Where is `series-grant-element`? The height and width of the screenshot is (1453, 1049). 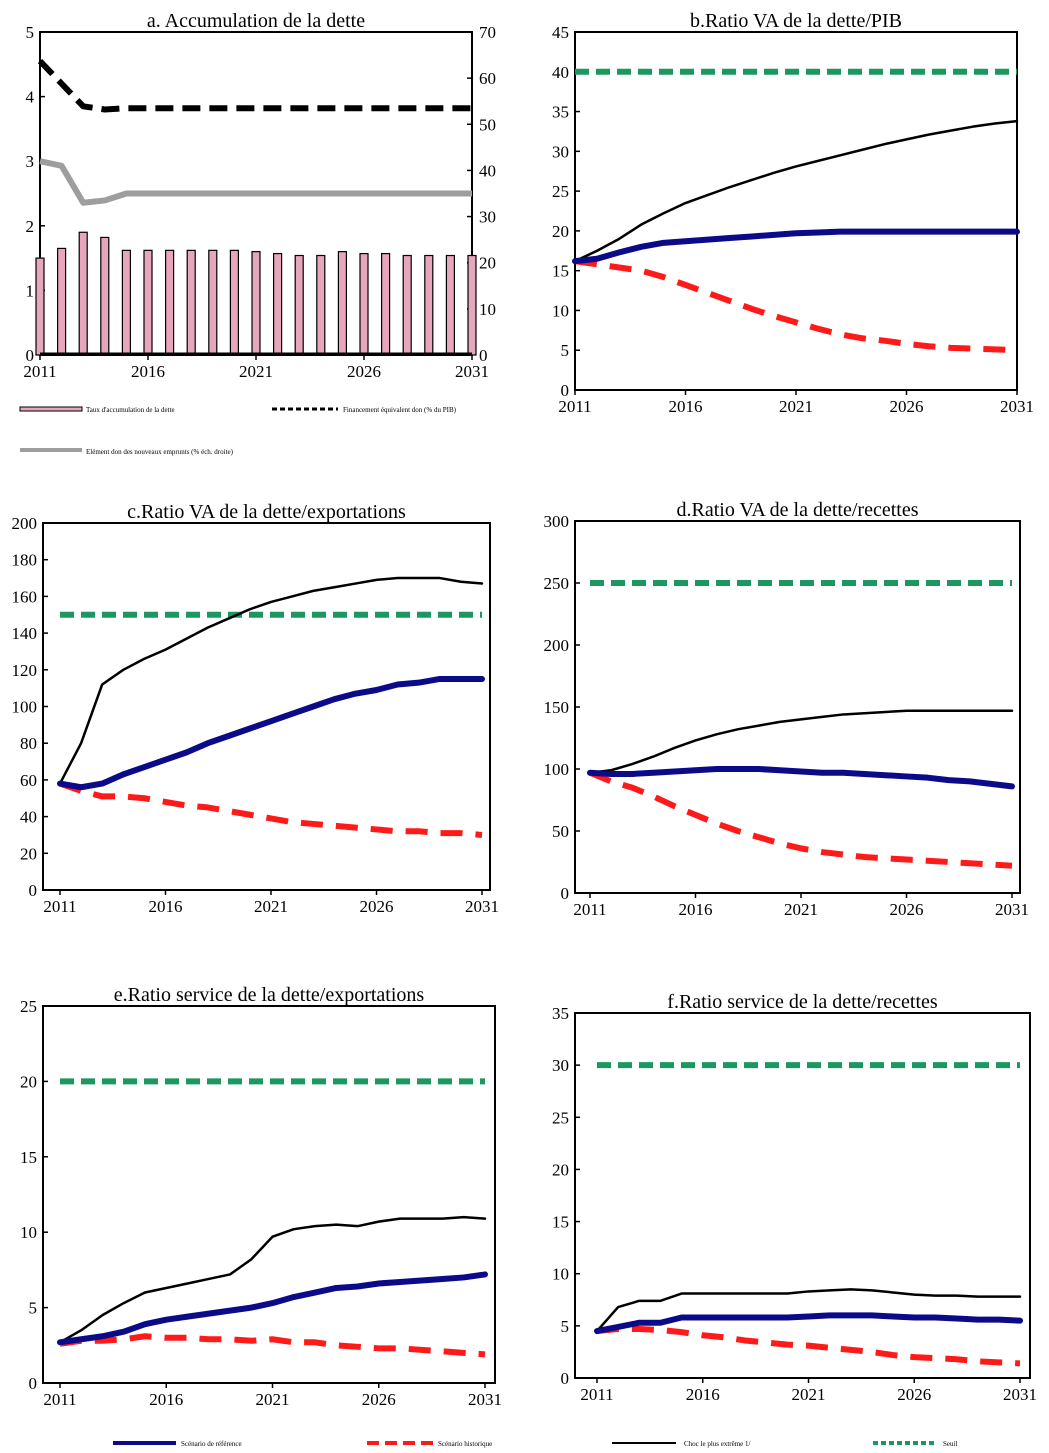
series-grant-element is located at coordinates (255, 182).